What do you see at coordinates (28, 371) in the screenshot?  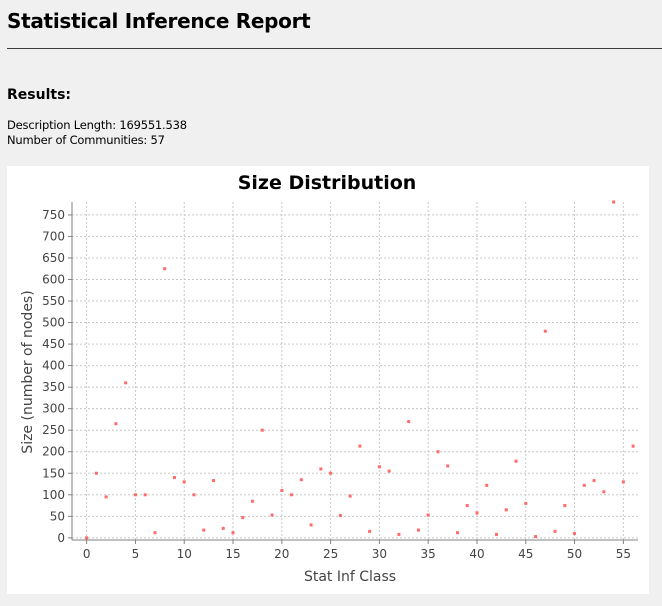 I see `y-axis-label: Size (number of nodes)` at bounding box center [28, 371].